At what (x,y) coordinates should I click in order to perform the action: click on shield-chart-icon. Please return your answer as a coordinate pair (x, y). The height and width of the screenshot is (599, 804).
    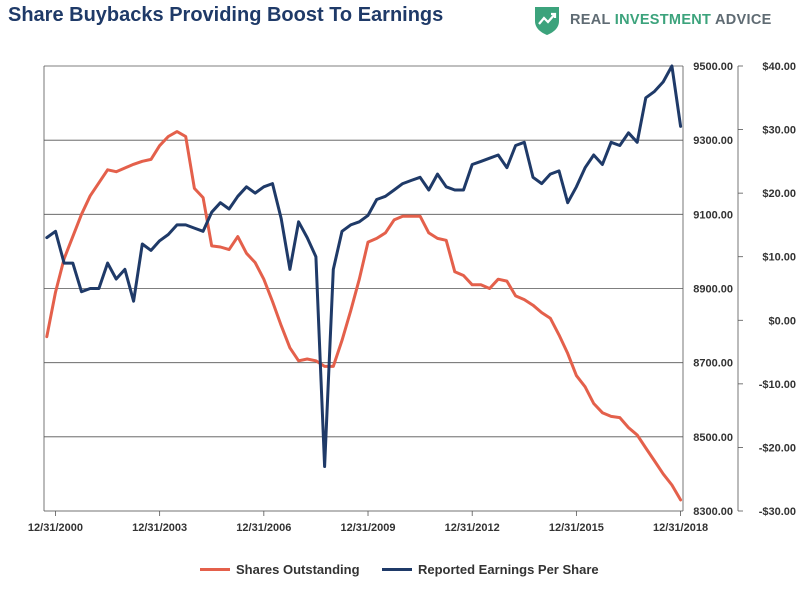
    Looking at the image, I should click on (547, 21).